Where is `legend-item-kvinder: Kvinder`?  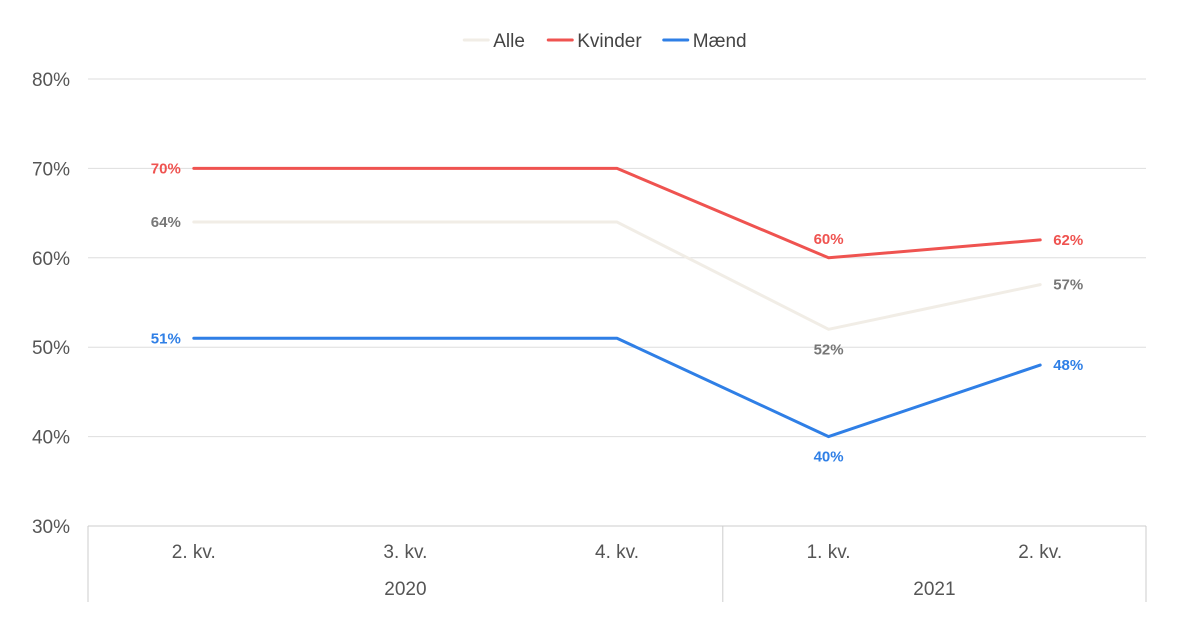
legend-item-kvinder: Kvinder is located at coordinates (594, 41).